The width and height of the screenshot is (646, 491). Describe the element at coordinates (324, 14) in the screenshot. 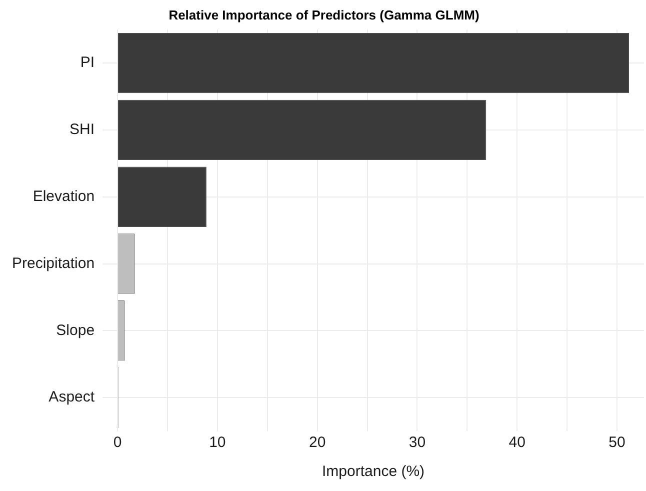

I see `chart-title: Relative Importance of Predictors (Gamma GLMM)` at that location.